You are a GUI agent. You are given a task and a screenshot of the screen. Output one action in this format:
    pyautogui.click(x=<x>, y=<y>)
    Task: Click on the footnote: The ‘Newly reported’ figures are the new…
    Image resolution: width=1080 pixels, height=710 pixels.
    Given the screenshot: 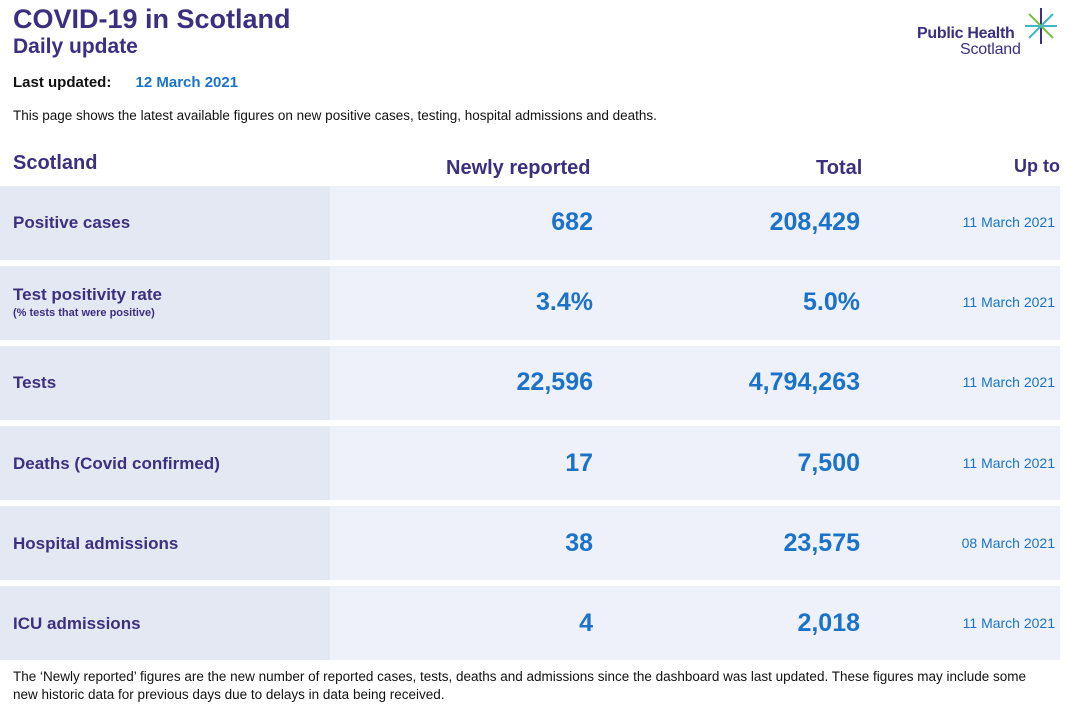 What is the action you would take?
    pyautogui.click(x=520, y=685)
    